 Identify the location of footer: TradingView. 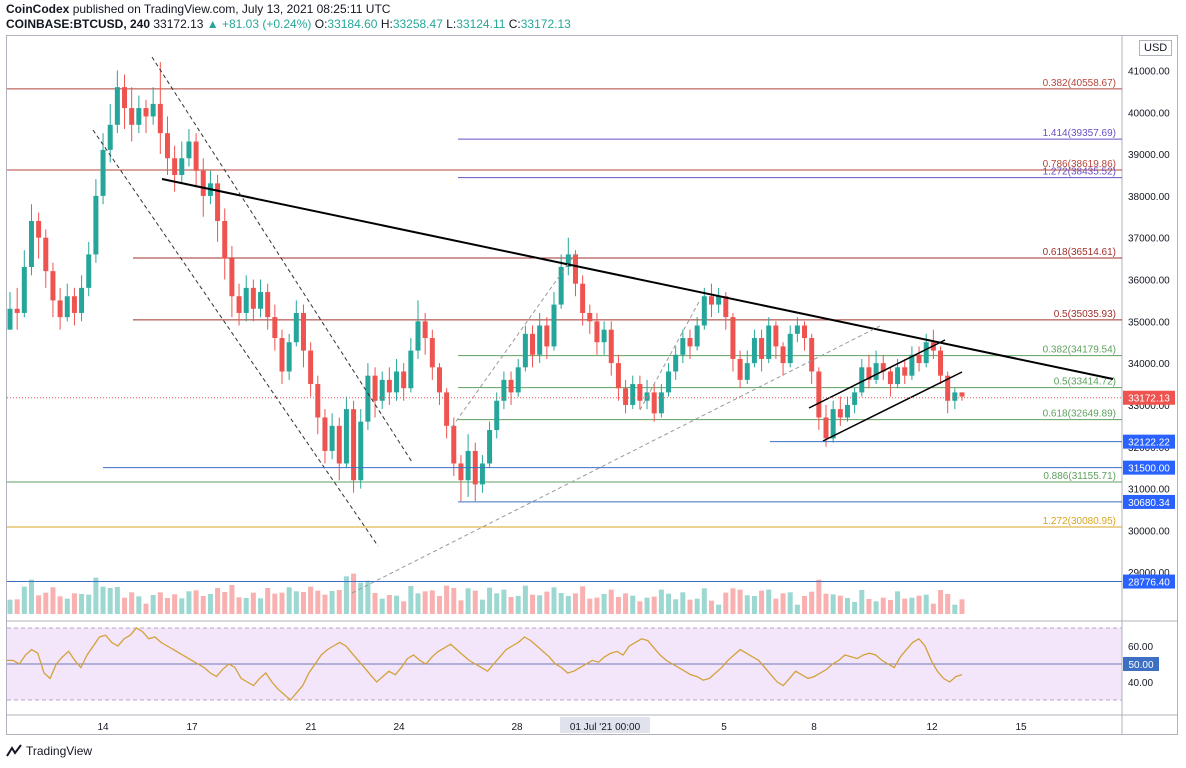
(49, 751).